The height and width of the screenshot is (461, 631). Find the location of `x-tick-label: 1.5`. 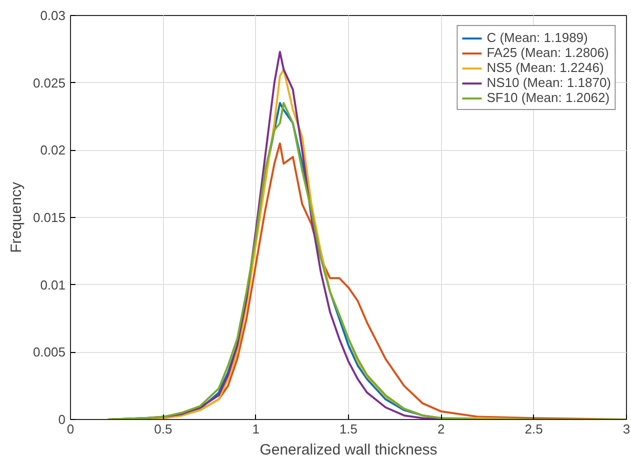

x-tick-label: 1.5 is located at coordinates (348, 429).